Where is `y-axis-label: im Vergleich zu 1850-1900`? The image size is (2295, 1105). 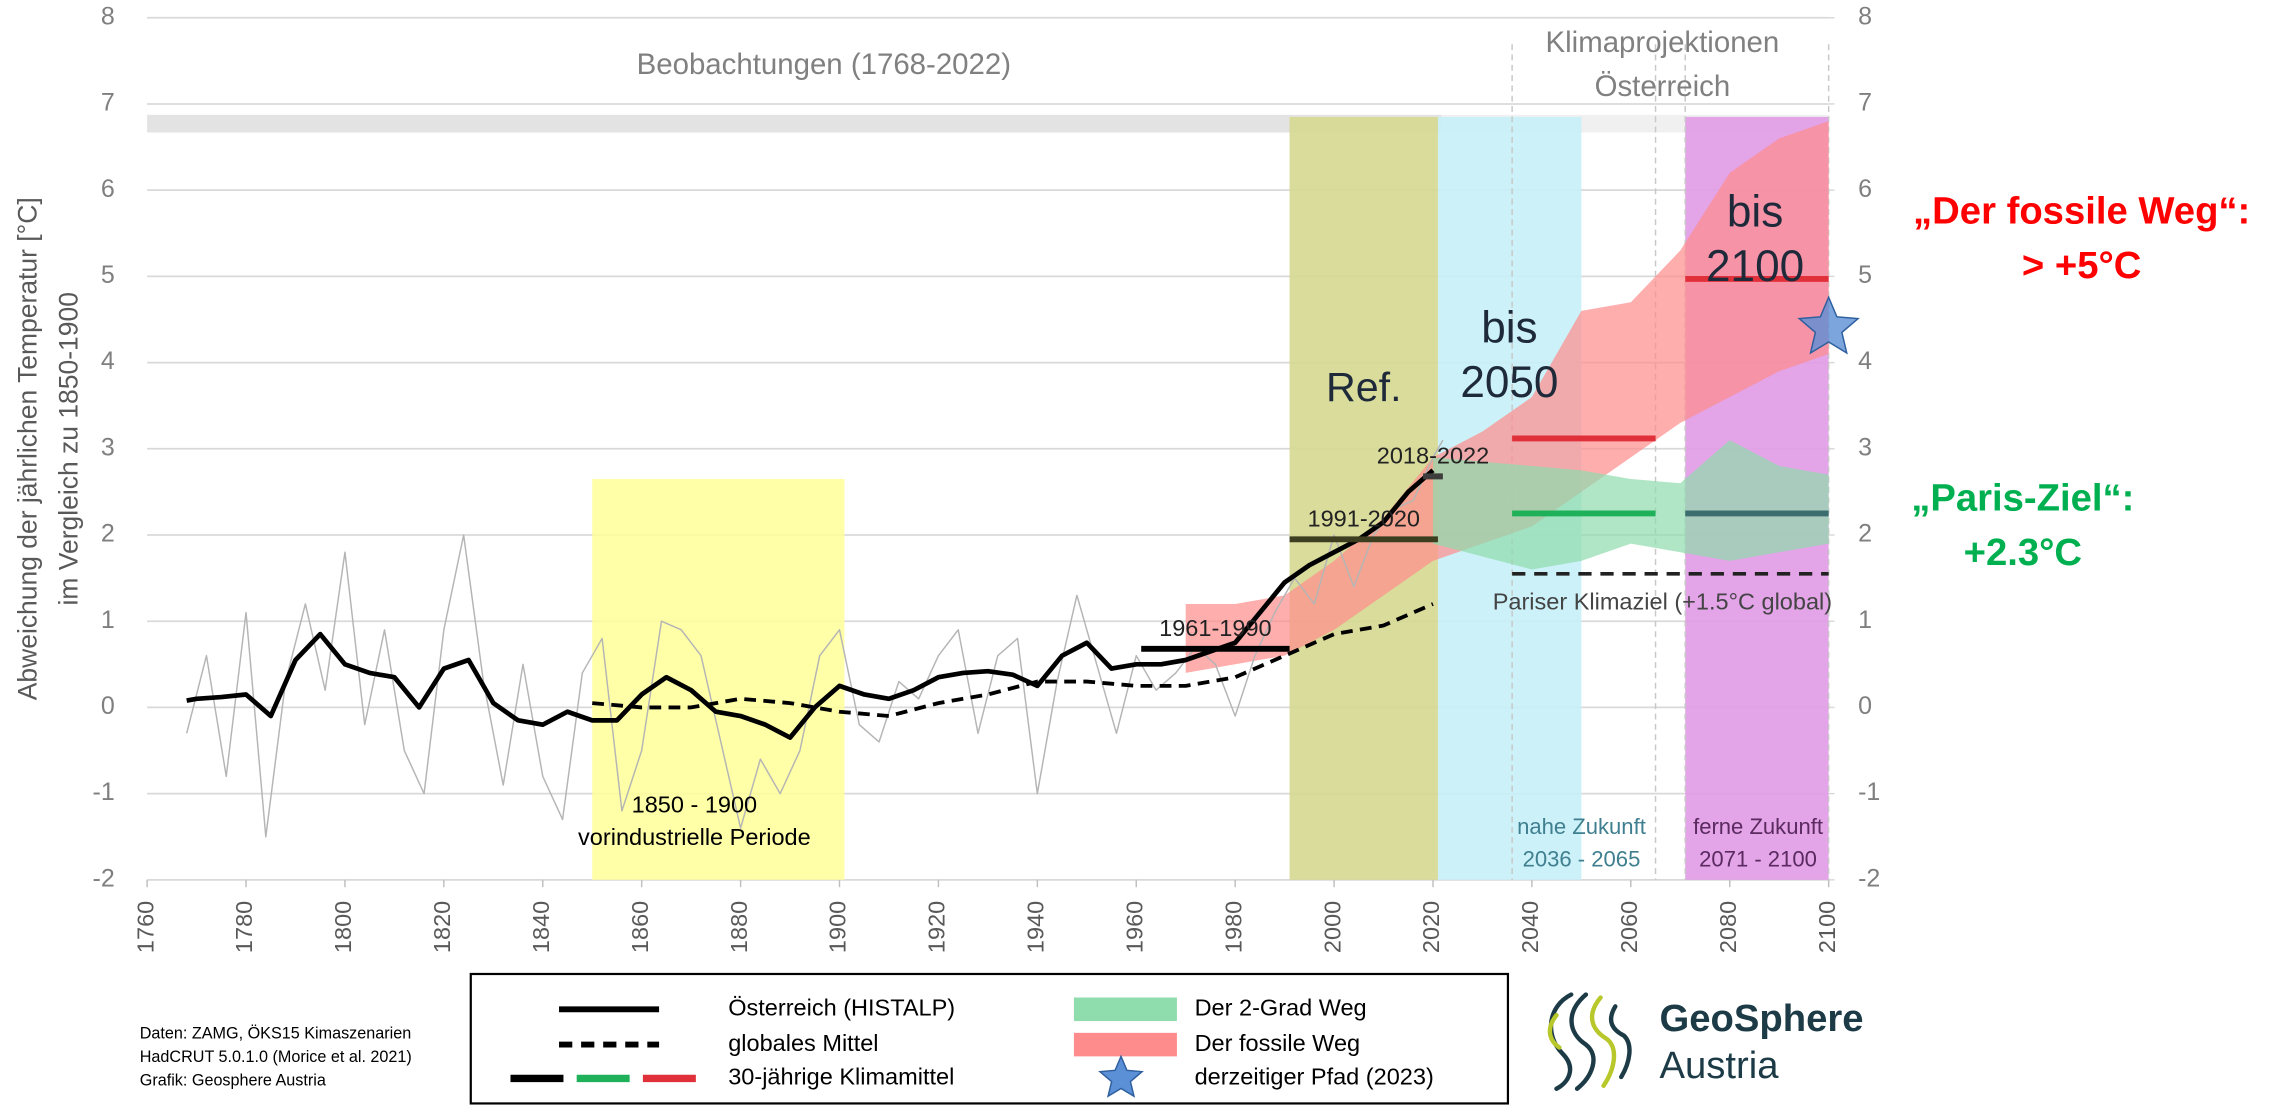
y-axis-label: im Vergleich zu 1850-1900 is located at coordinates (69, 448).